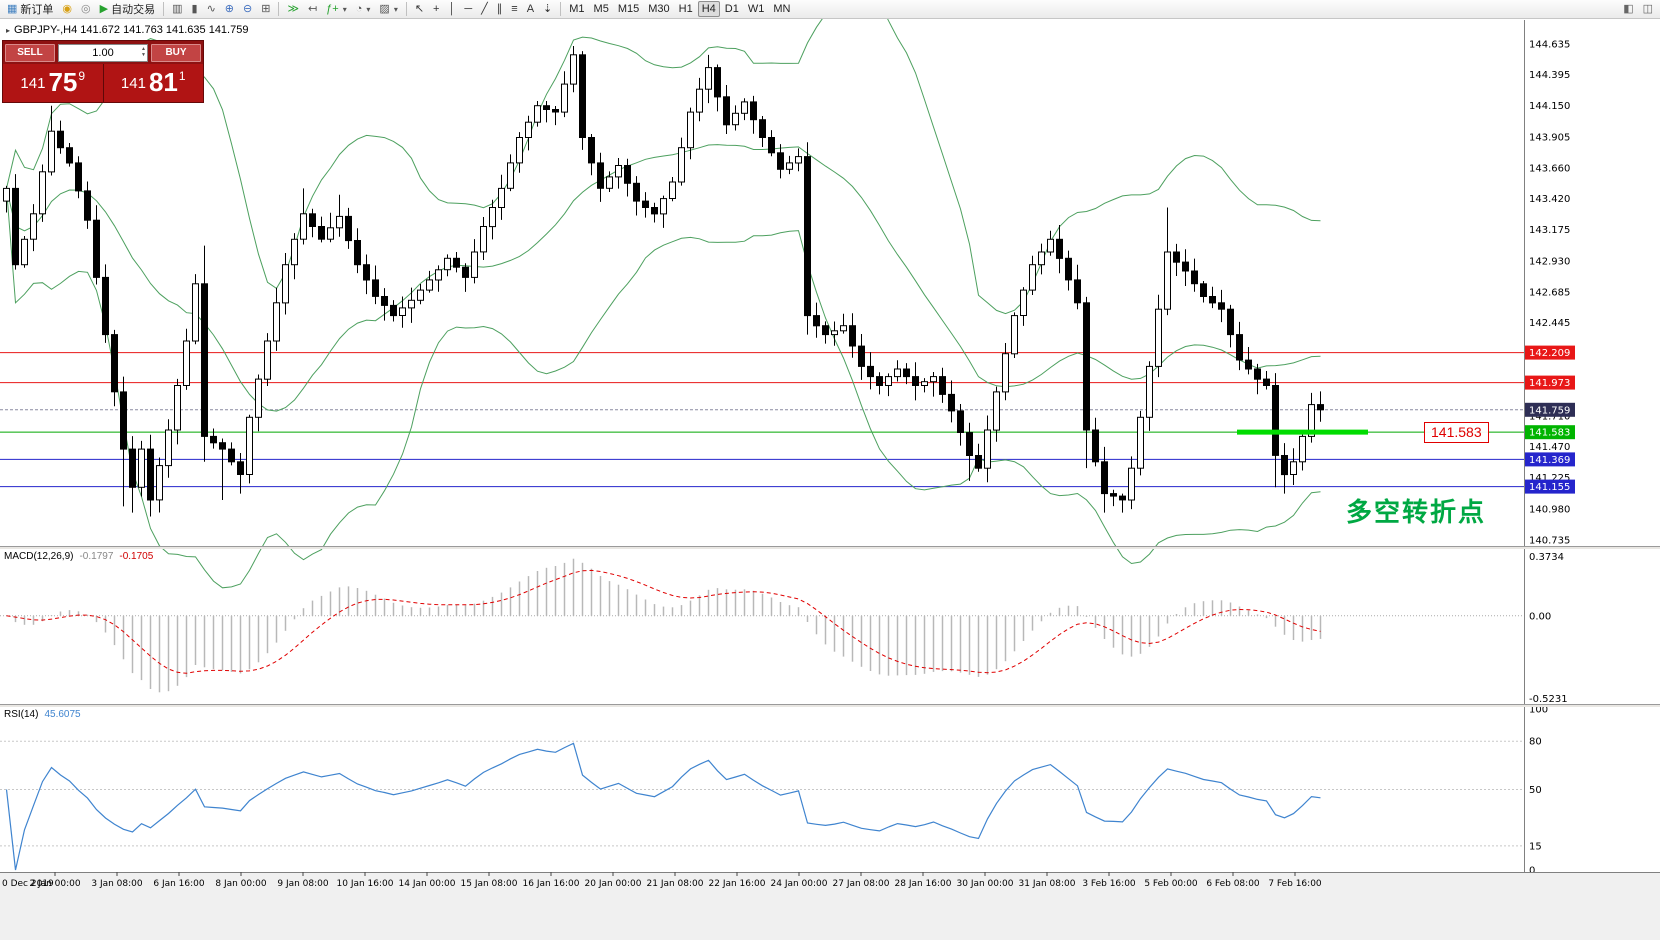  I want to click on chart-shift-button: ↤, so click(312, 9).